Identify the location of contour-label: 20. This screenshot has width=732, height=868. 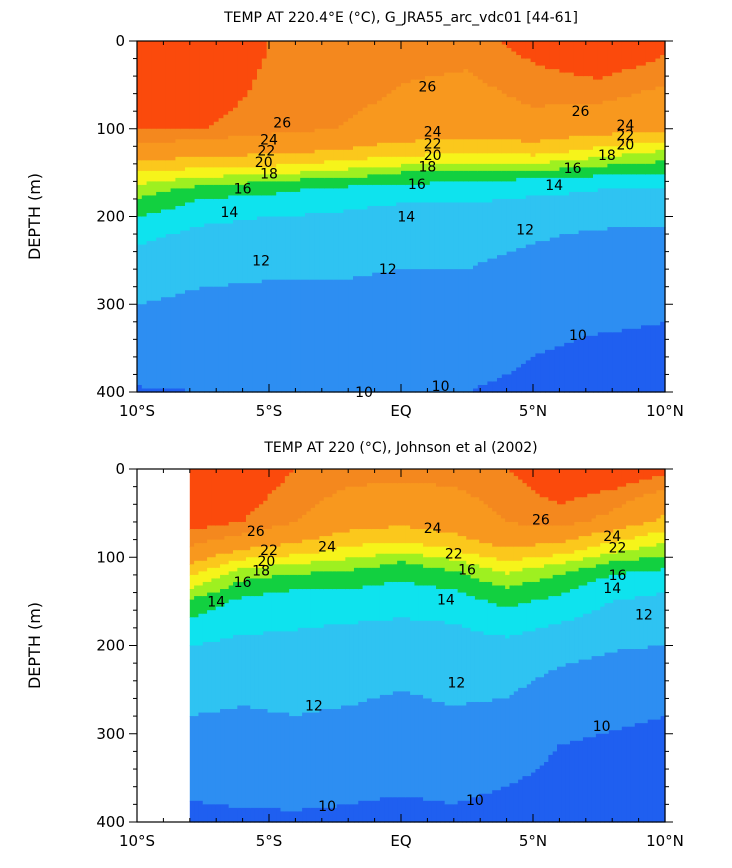
(433, 156).